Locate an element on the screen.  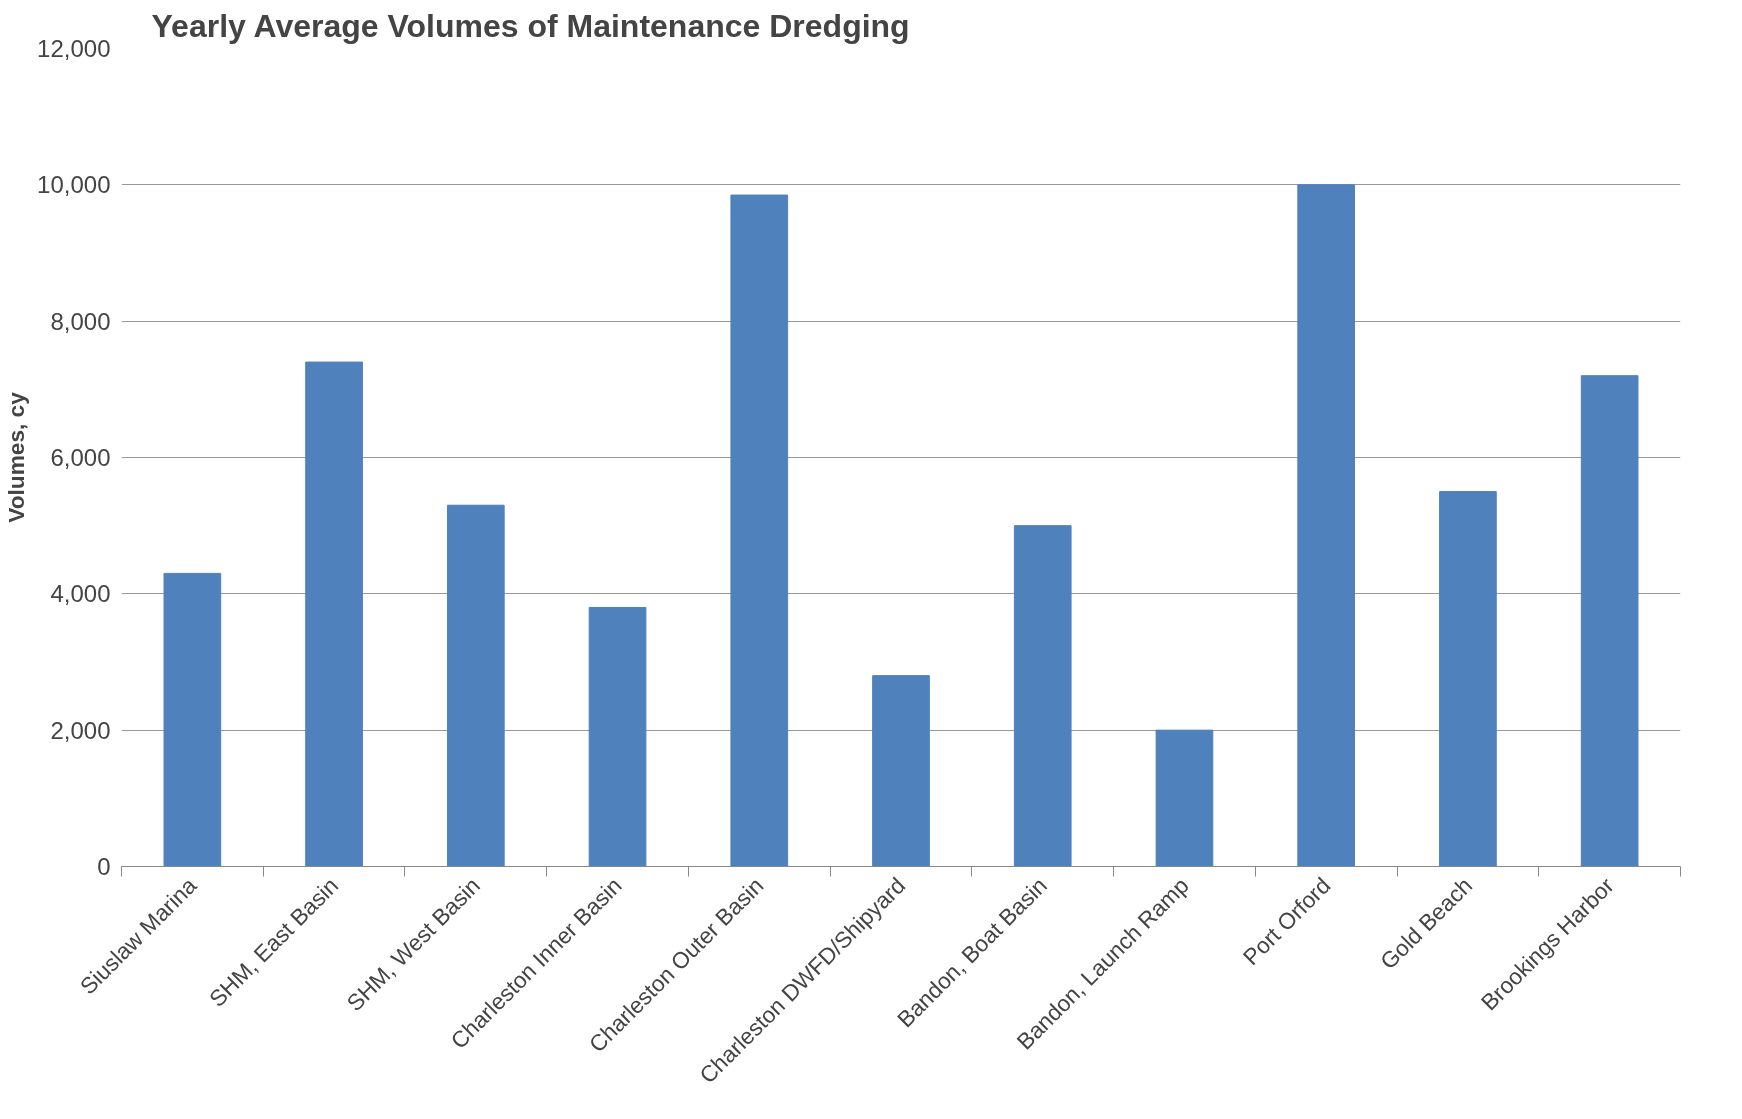
y-tick-label: 4,000 is located at coordinates (80, 594).